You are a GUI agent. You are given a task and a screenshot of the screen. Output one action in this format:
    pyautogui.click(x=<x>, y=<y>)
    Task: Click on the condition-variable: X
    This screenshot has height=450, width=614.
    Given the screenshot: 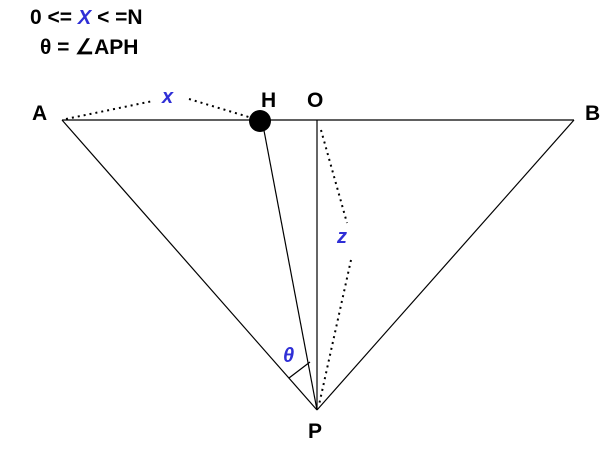 What is the action you would take?
    pyautogui.click(x=85, y=18)
    